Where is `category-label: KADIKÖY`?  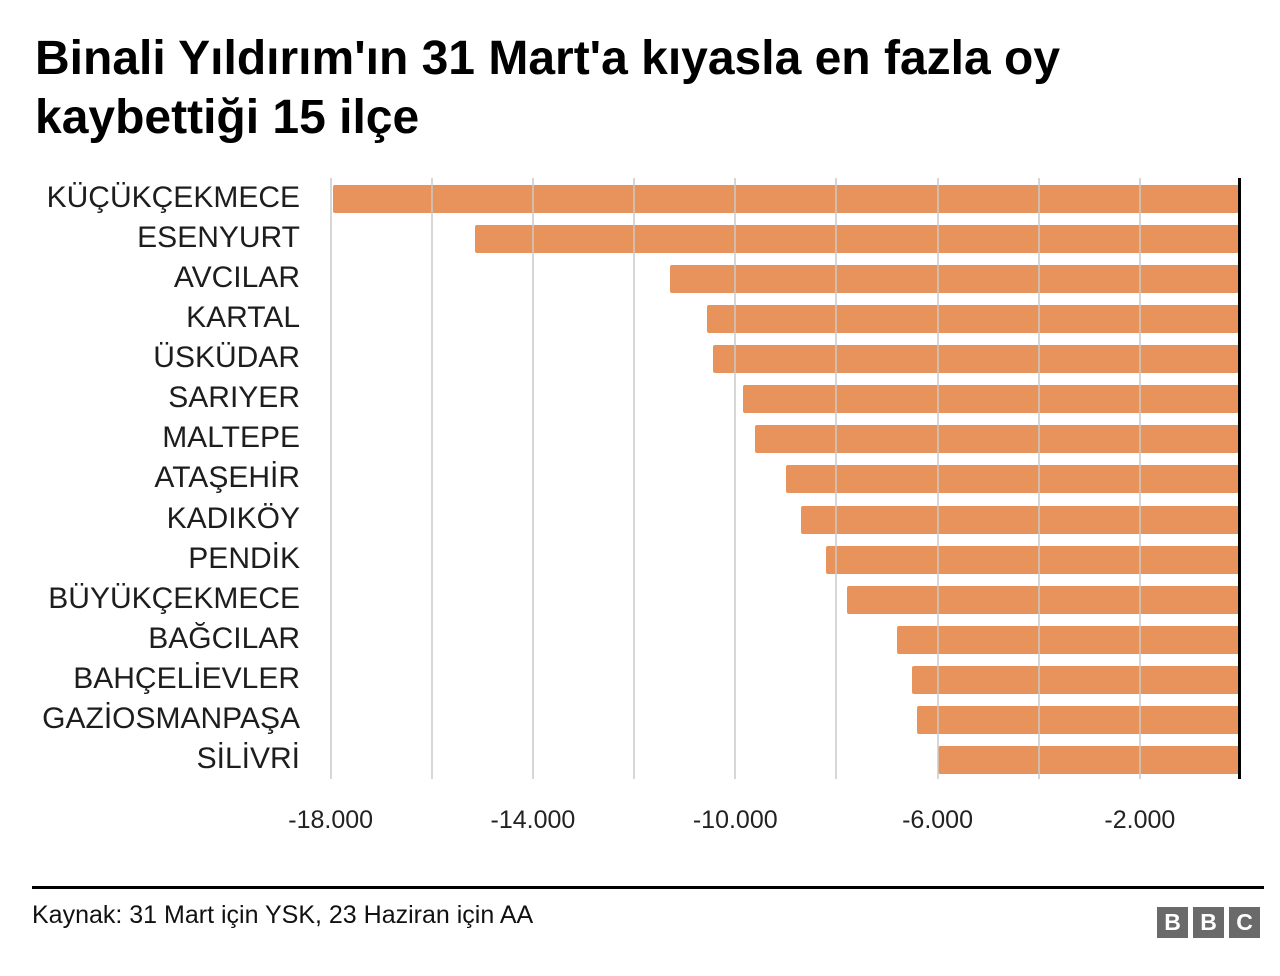 category-label: KADIKÖY is located at coordinates (233, 518).